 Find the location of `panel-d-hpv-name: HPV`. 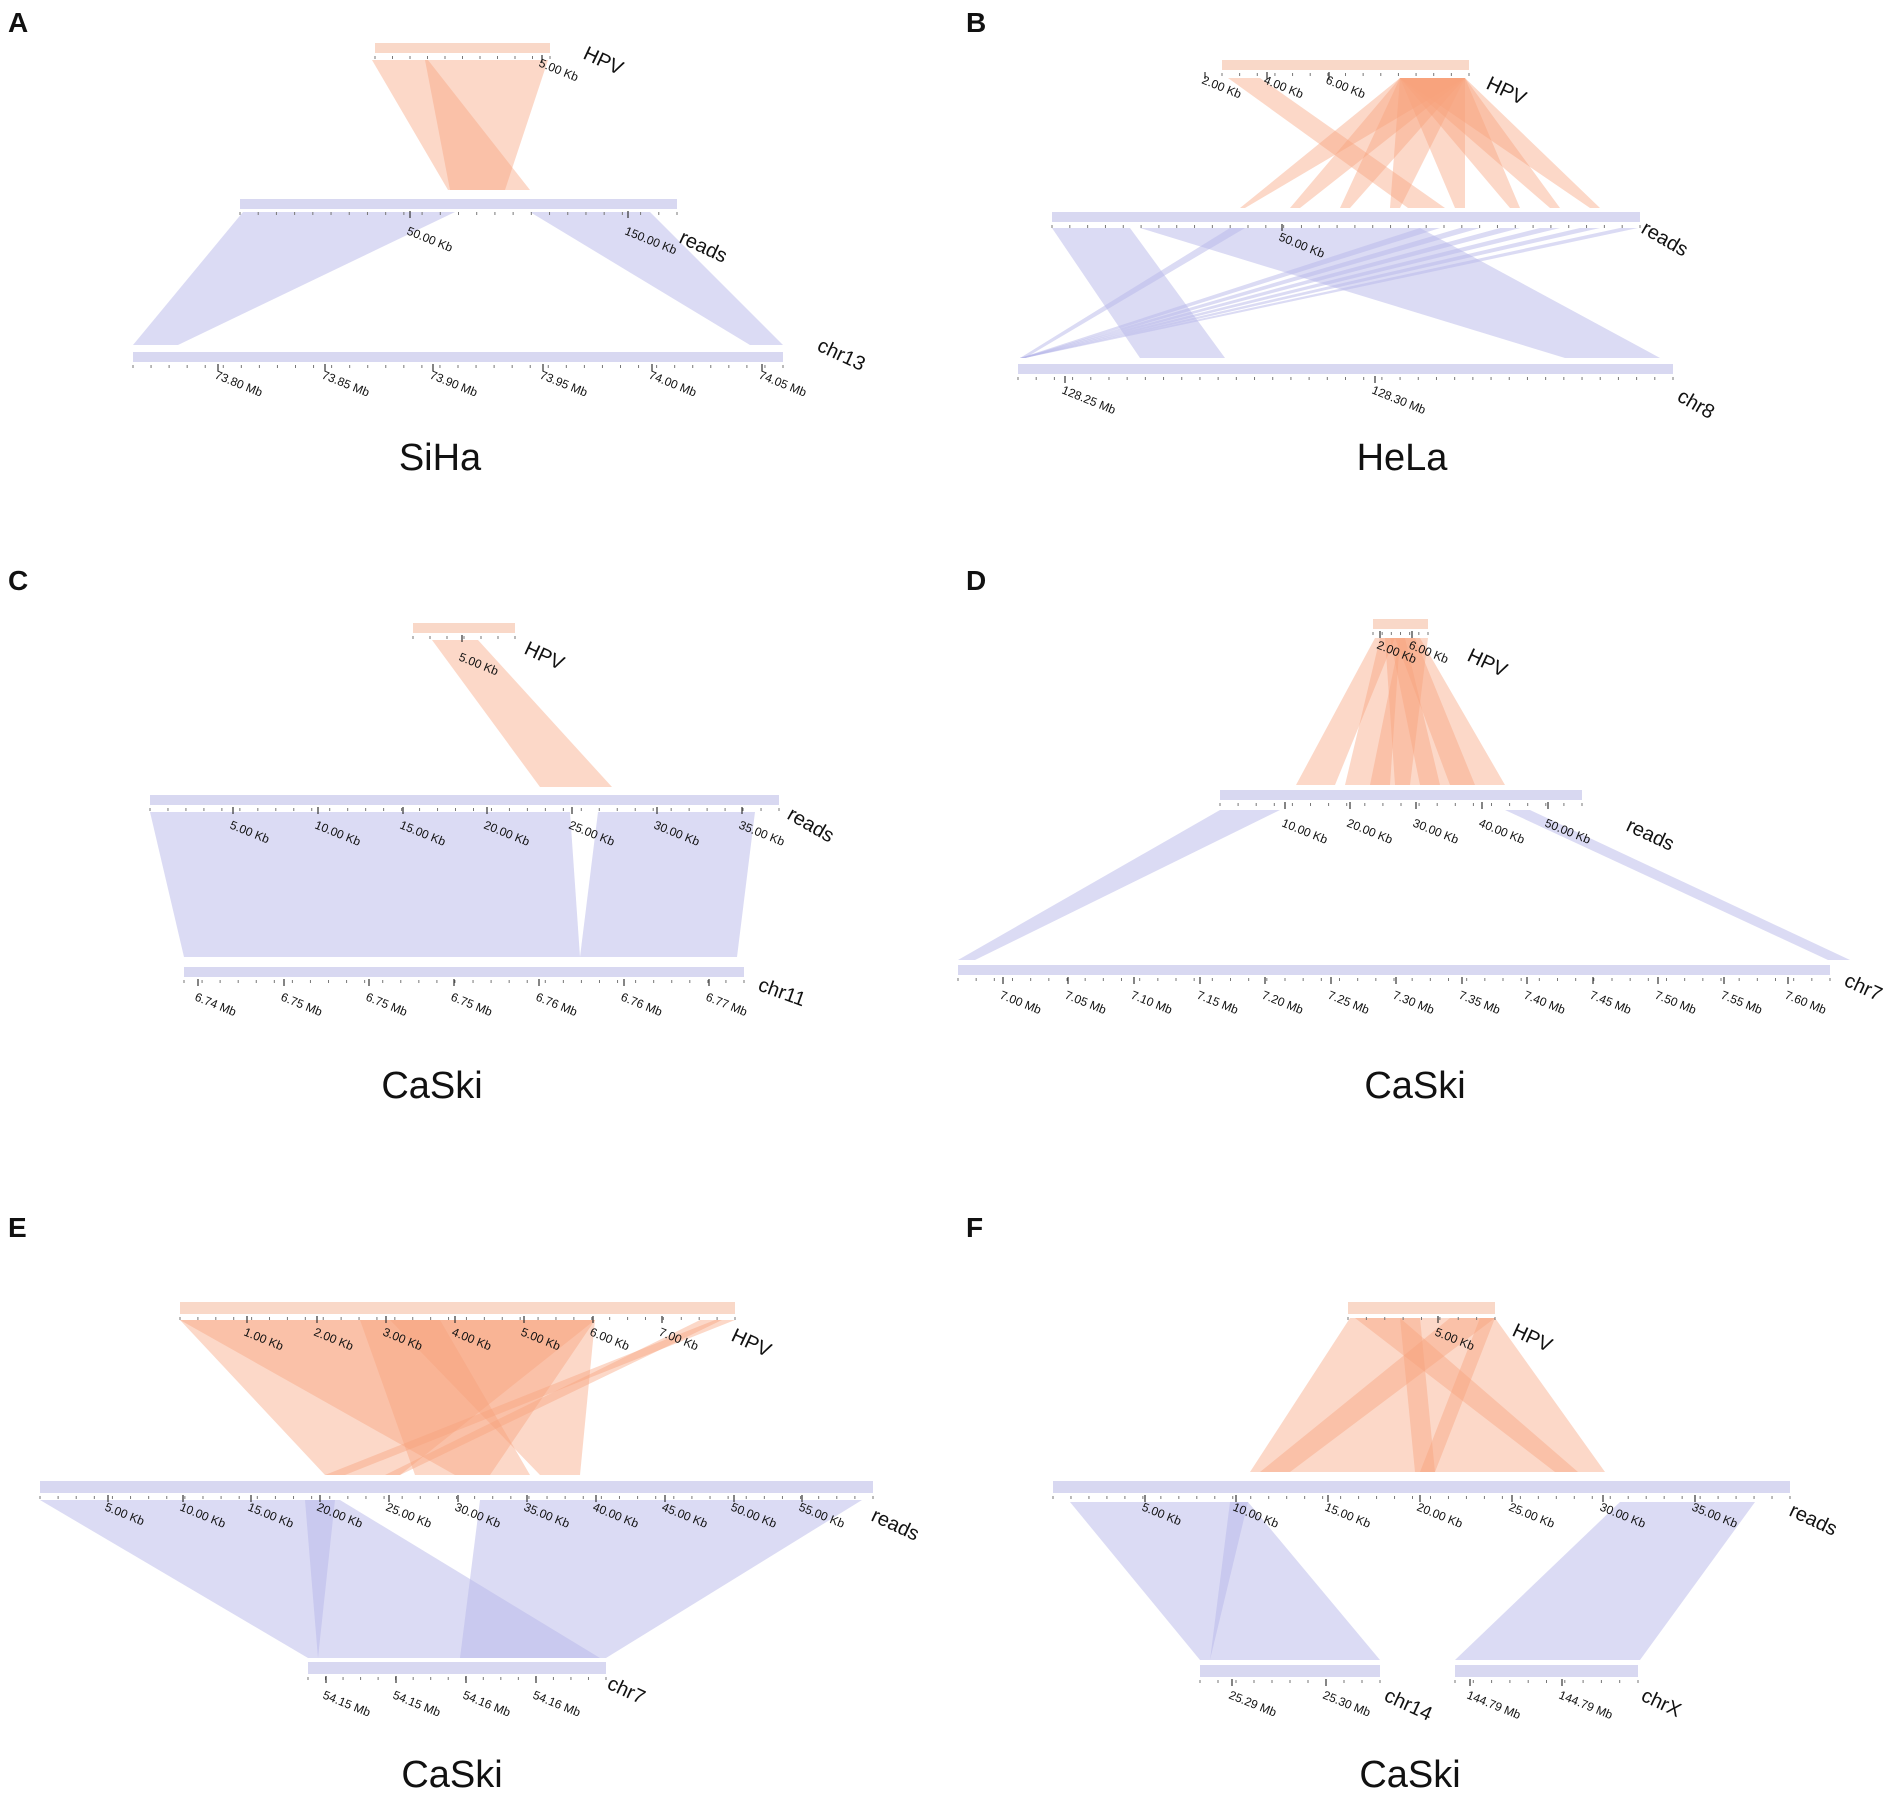

panel-d-hpv-name: HPV is located at coordinates (1487, 664).